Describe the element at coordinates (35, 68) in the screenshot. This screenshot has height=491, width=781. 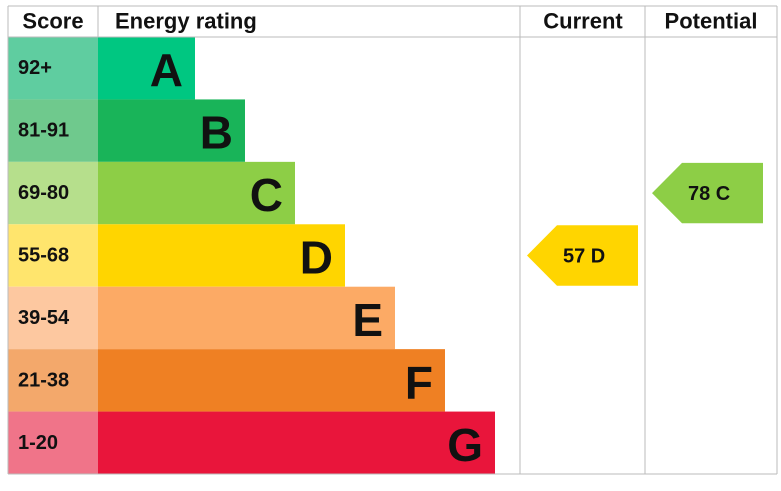
I see `score-label: 92+` at that location.